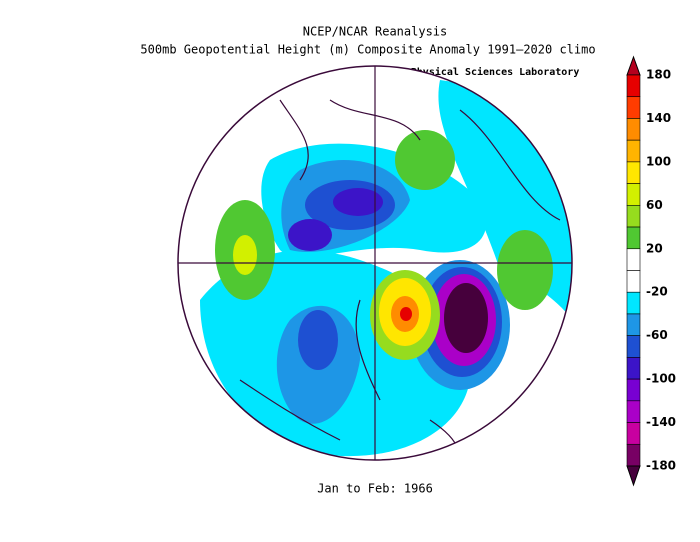 The image size is (700, 542). I want to click on colorbar-label: 100, so click(658, 161).